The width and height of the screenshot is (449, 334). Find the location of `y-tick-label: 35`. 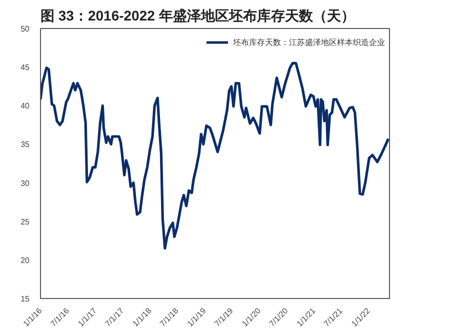

y-tick-label: 35 is located at coordinates (25, 145).